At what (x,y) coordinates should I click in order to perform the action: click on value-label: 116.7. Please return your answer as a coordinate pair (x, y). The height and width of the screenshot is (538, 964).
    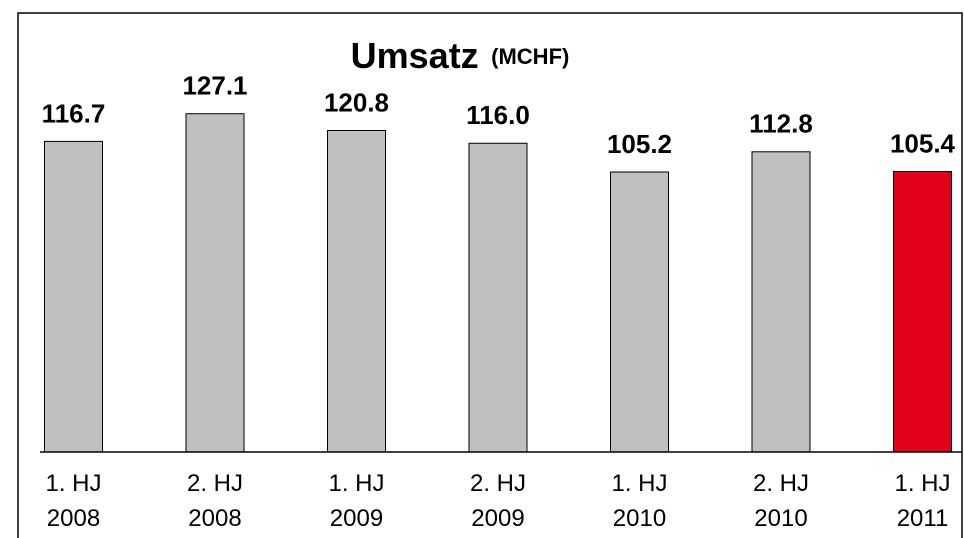
    Looking at the image, I should click on (74, 113).